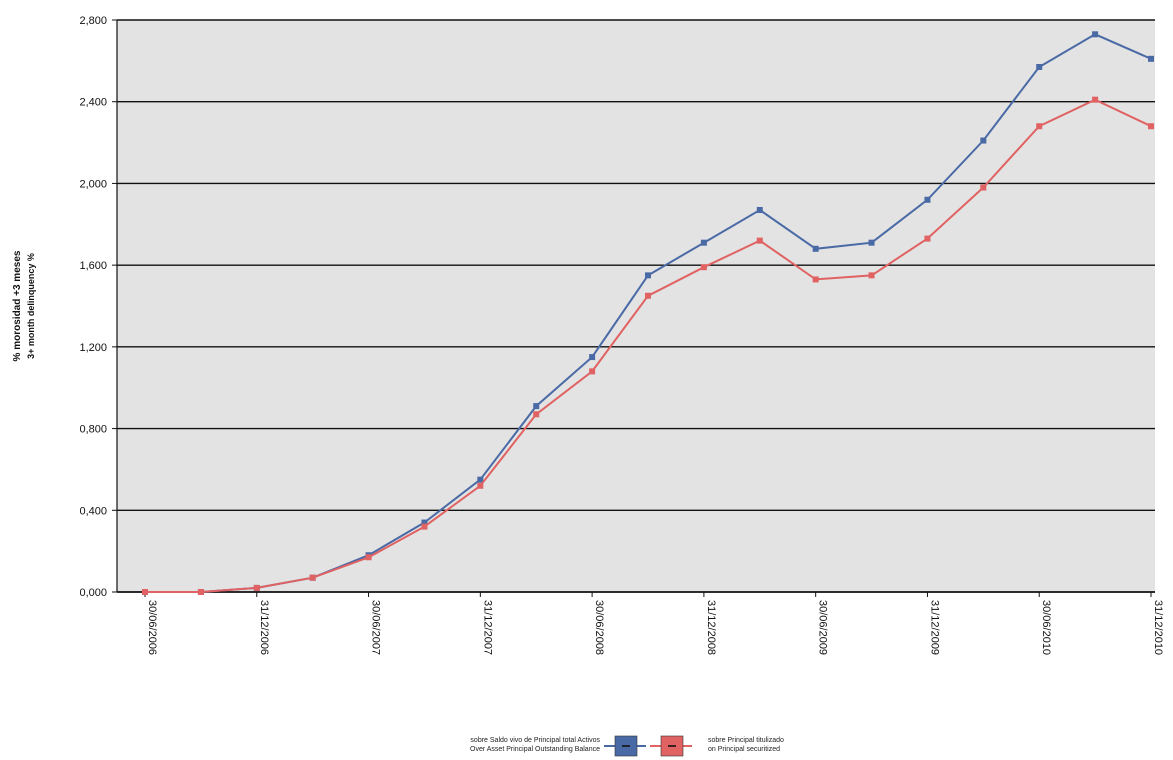  I want to click on legend-label-series-2: sobre Principal titulizado, so click(746, 740).